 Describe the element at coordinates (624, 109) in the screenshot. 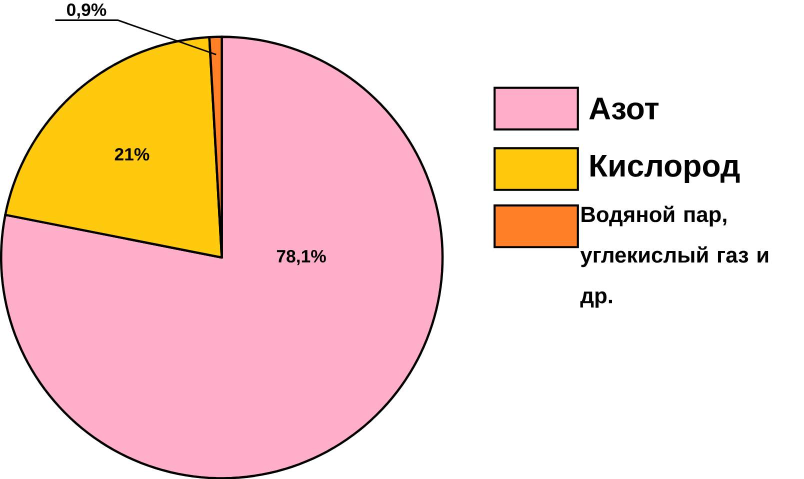

I see `legend-label: Азот` at that location.